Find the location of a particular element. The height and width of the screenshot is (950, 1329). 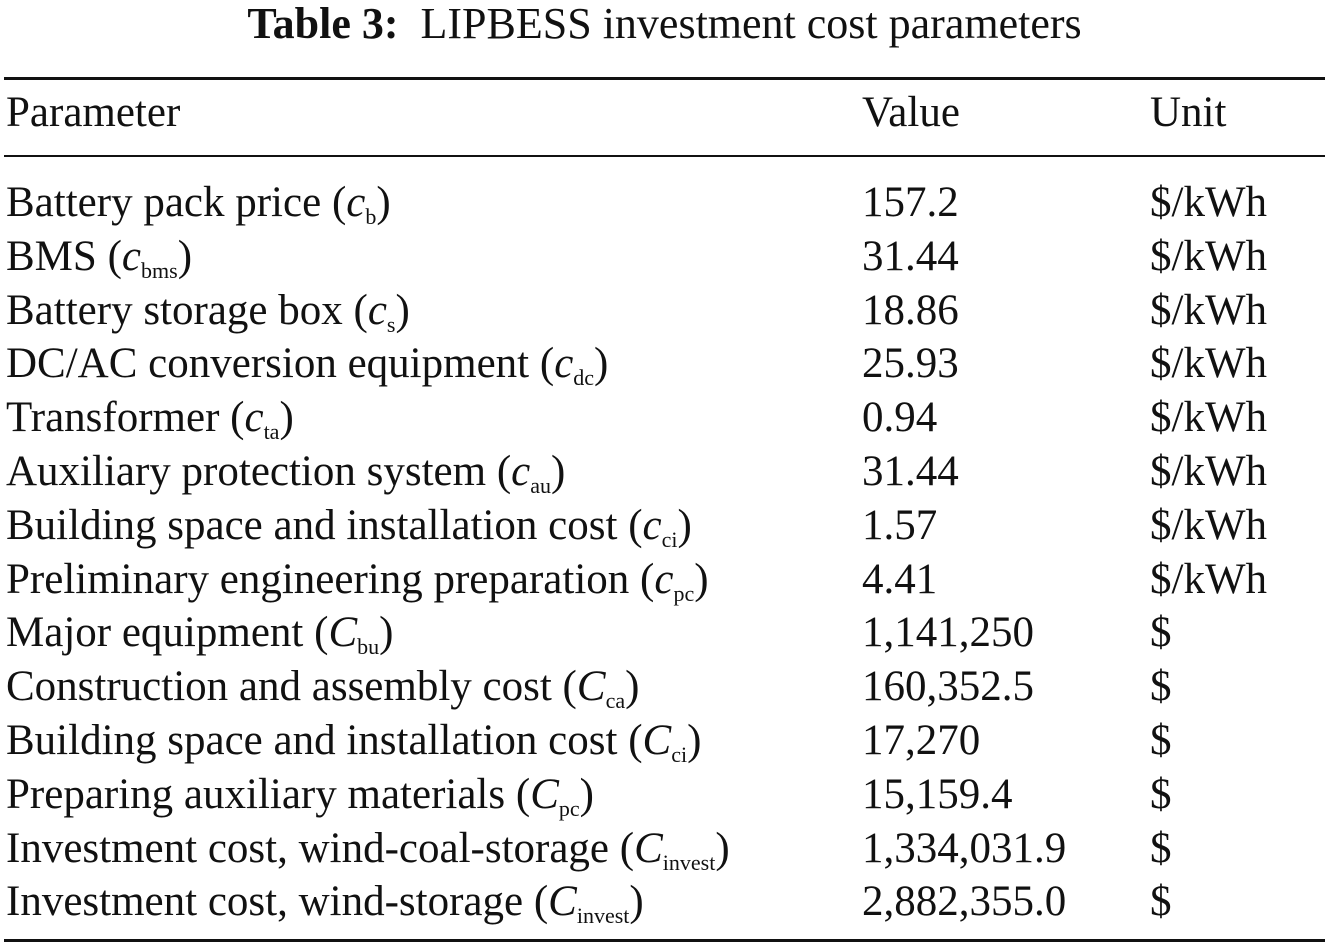

row-value: 157.2 is located at coordinates (910, 202).